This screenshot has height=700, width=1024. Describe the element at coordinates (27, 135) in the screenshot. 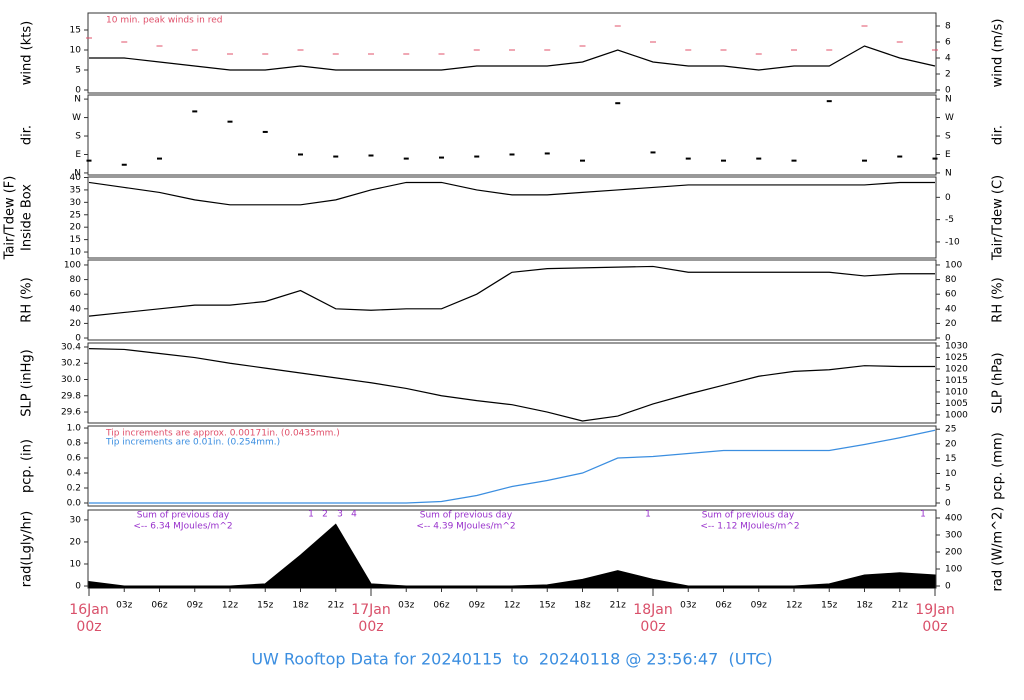

I see `y-axis-label: dir.` at that location.